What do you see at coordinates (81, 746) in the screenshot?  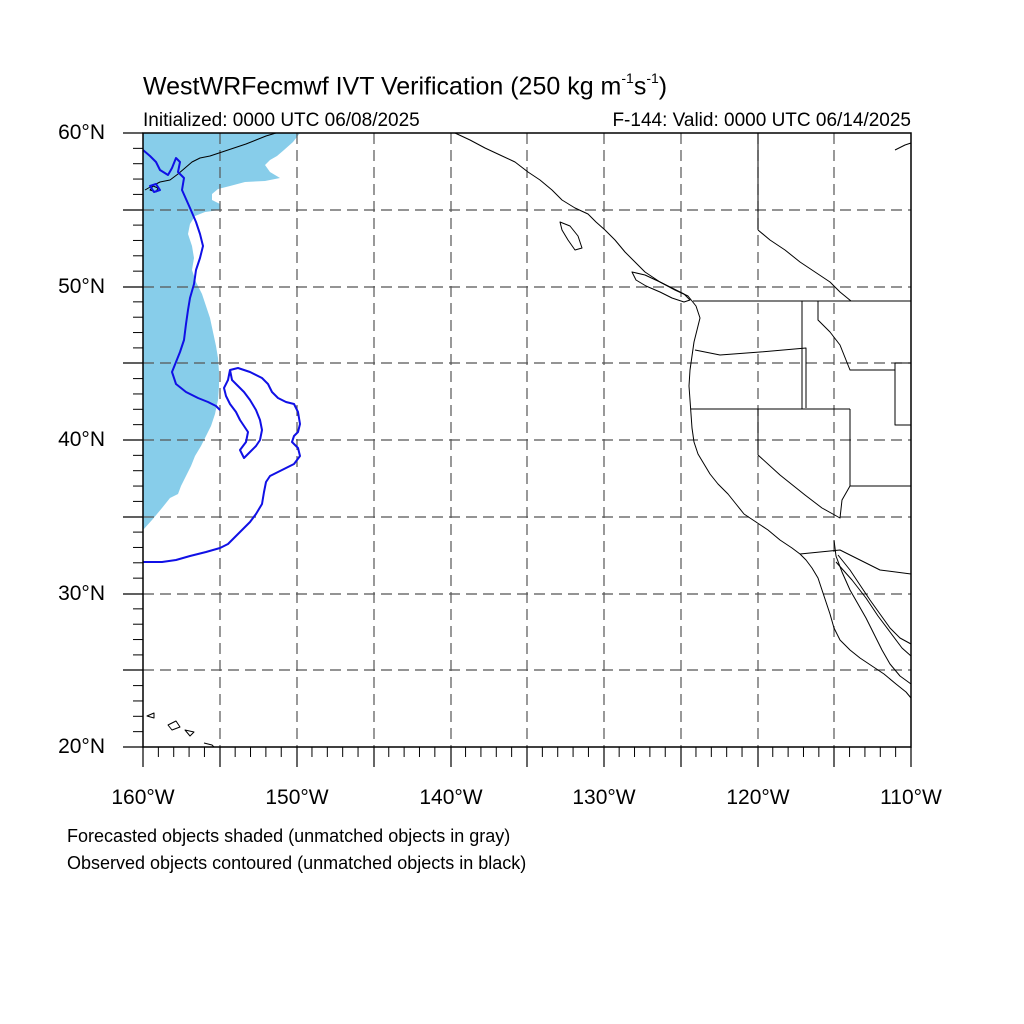 I see `lat-label-20n: 20°N` at bounding box center [81, 746].